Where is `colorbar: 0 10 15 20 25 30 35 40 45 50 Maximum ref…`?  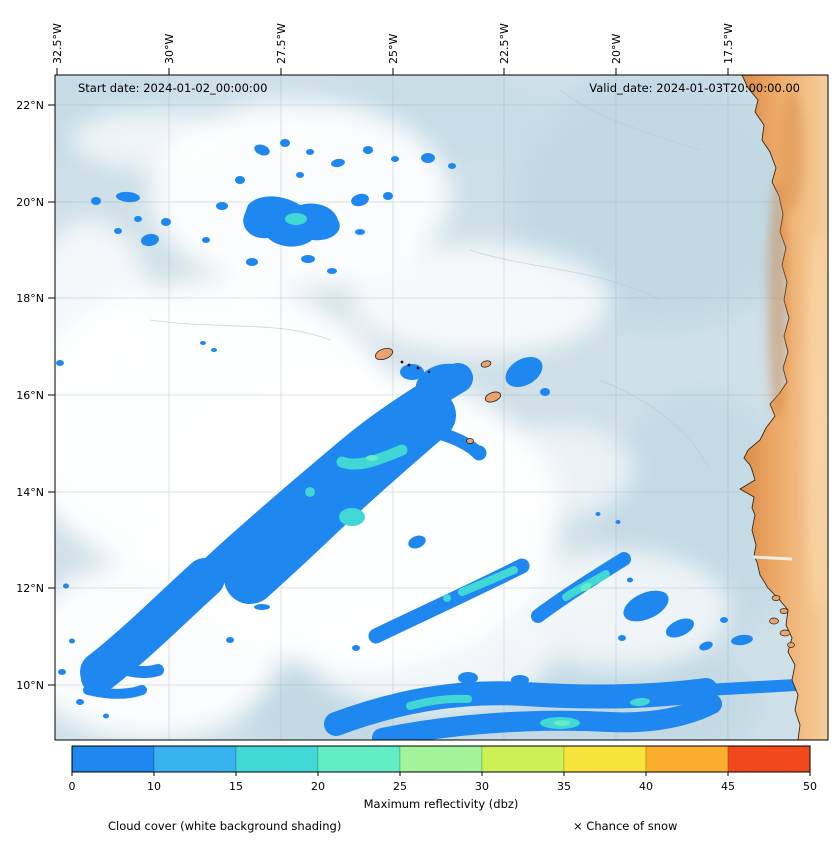
colorbar: 0 10 15 20 25 30 35 40 45 50 Maximum ref… is located at coordinates (443, 778).